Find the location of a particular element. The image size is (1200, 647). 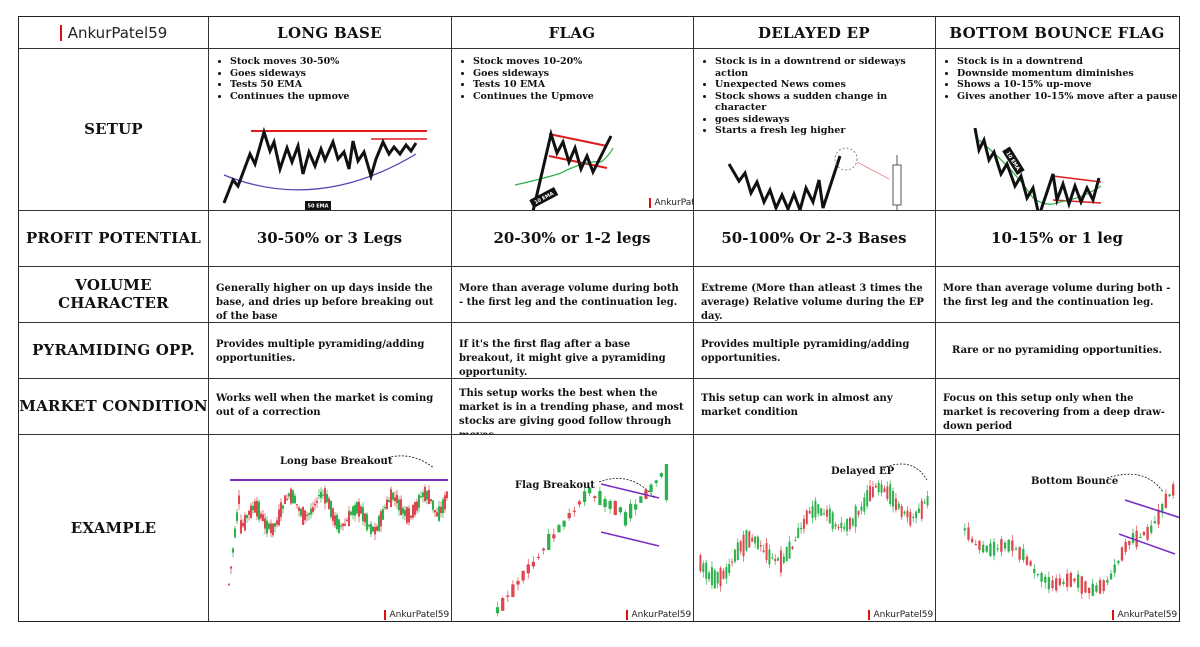

row-header-pyramiding: PYRAMIDING OPP. is located at coordinates (113, 350).